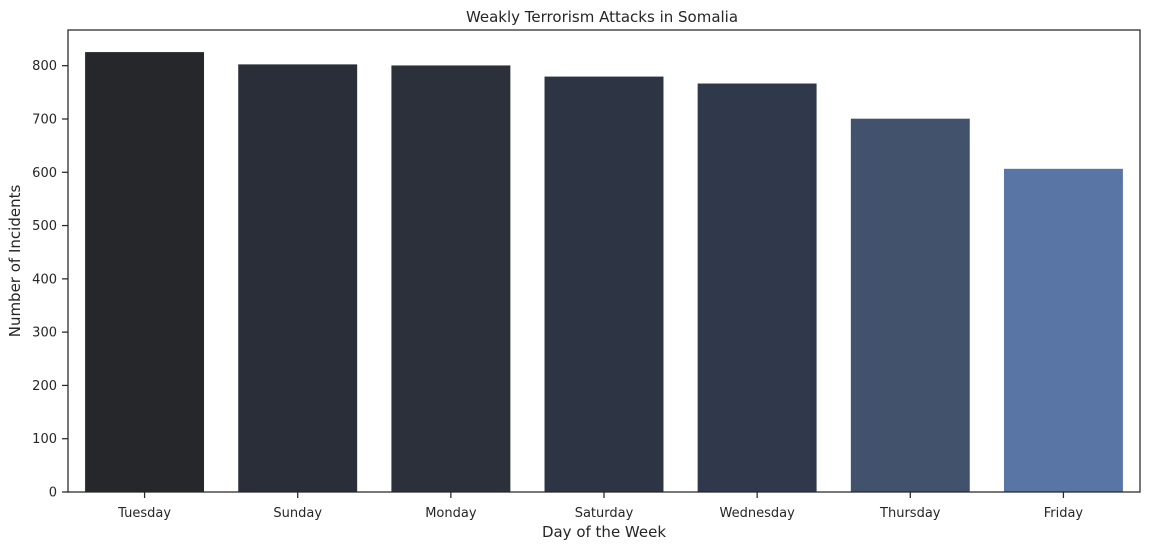 The image size is (1164, 550). Describe the element at coordinates (144, 272) in the screenshot. I see `bar-tuesday` at that location.